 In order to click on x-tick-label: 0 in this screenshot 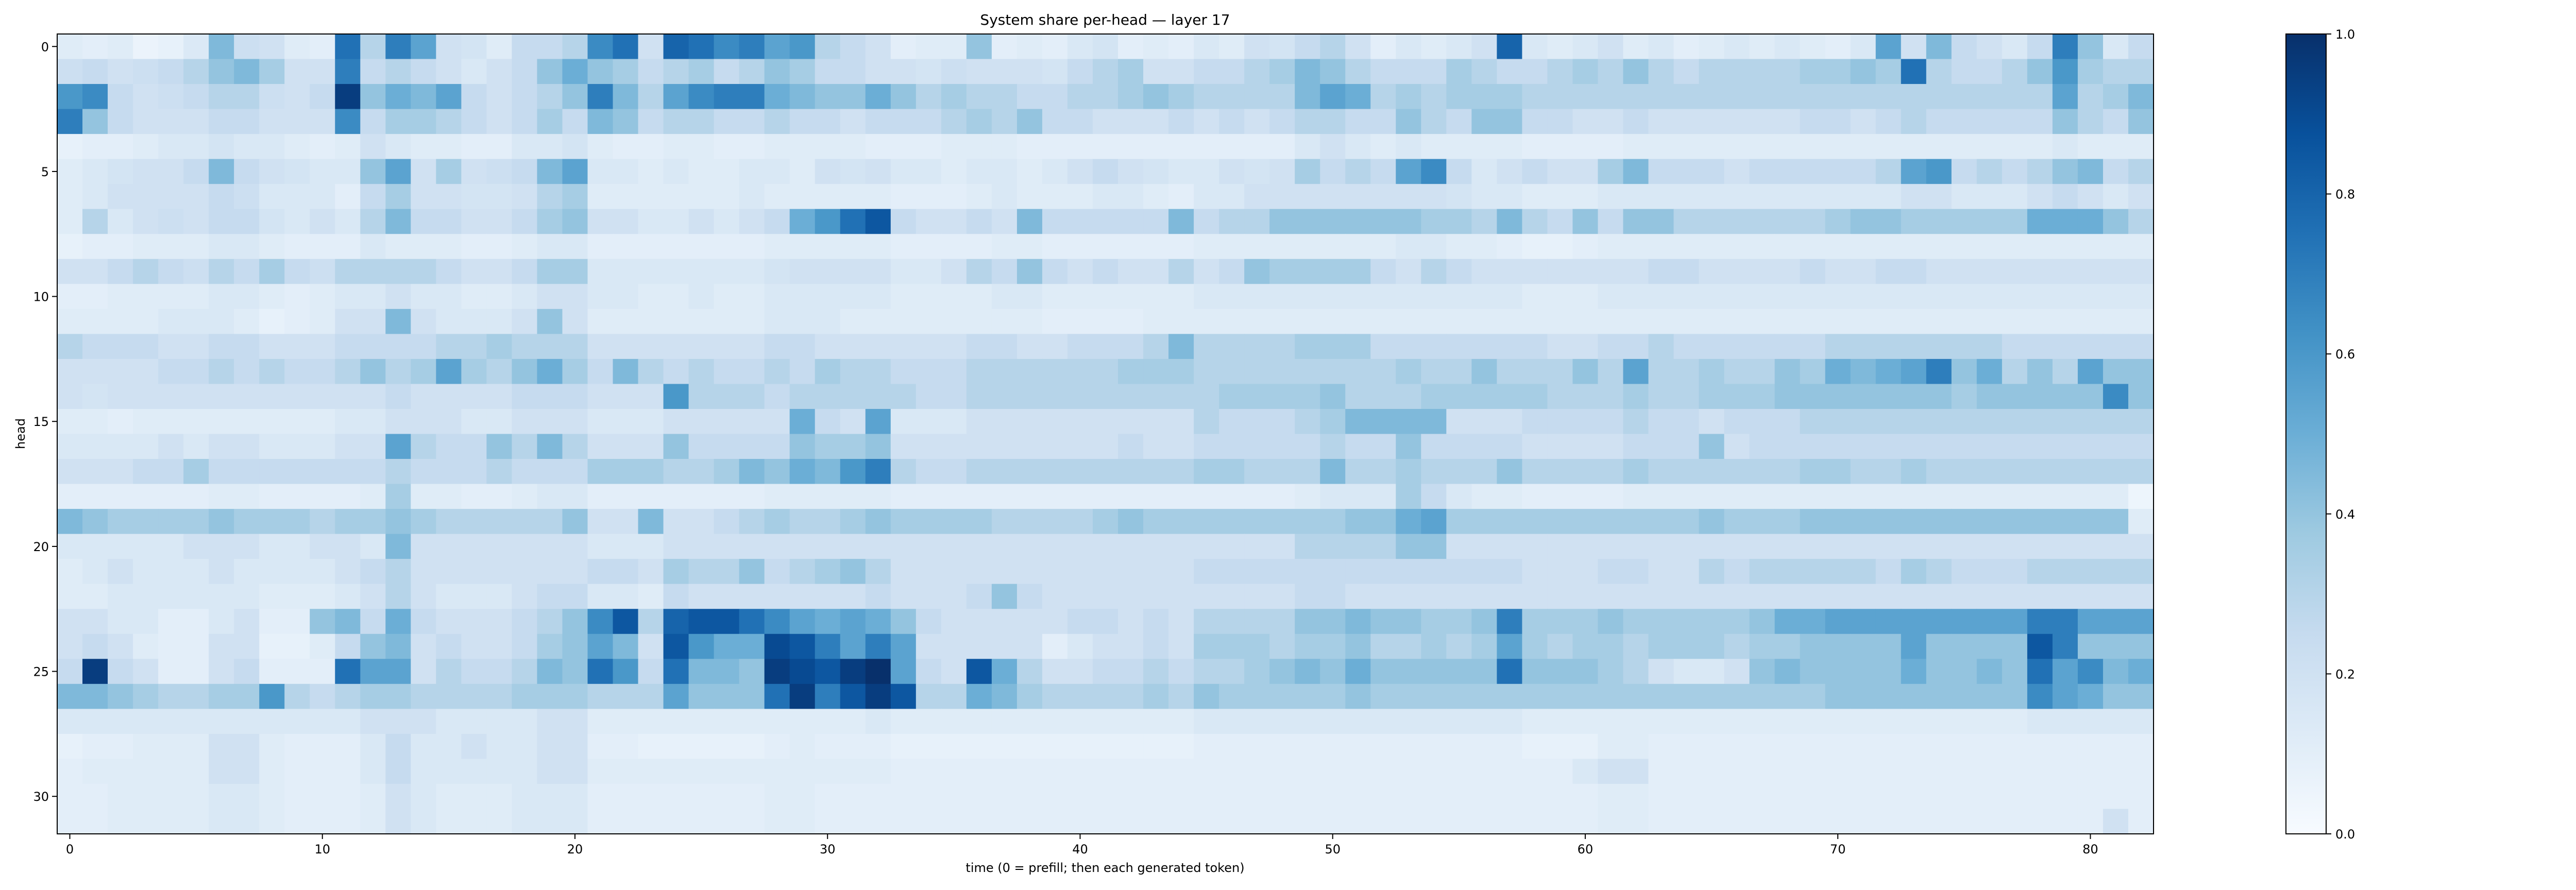, I will do `click(70, 849)`.